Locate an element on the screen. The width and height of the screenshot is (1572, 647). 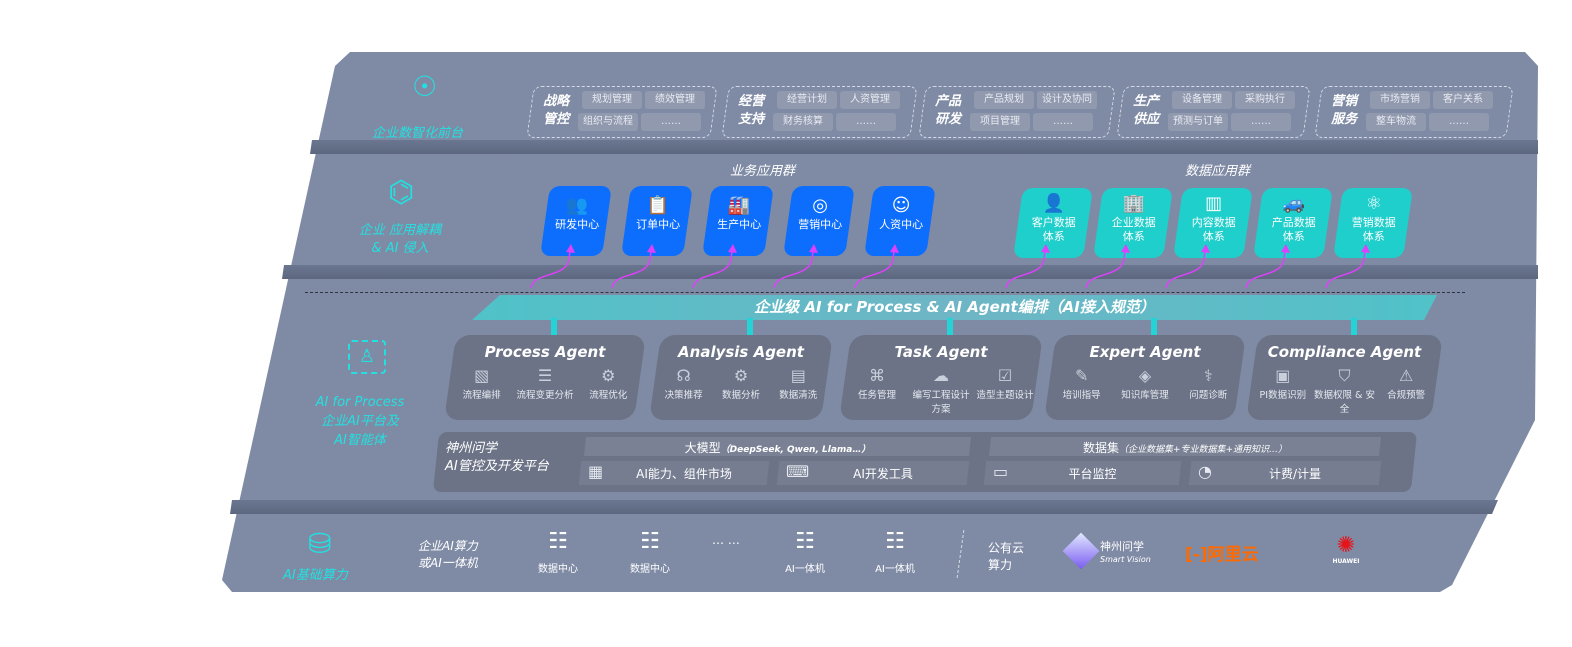
agent-feature: ☊ 决策推荐 is located at coordinates (683, 383).